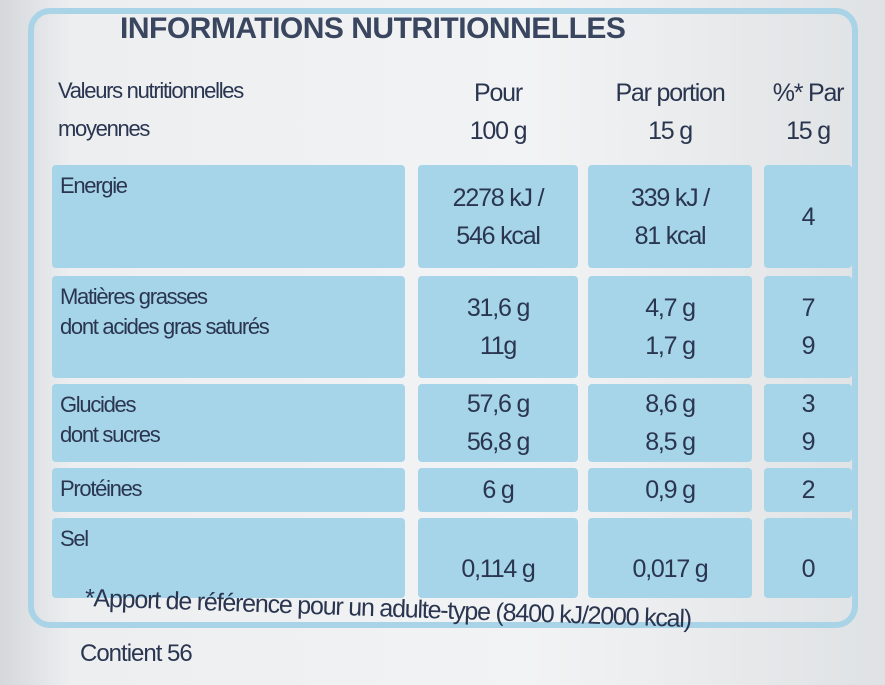 The height and width of the screenshot is (685, 885). I want to click on value: 2278 kJ /, so click(498, 197).